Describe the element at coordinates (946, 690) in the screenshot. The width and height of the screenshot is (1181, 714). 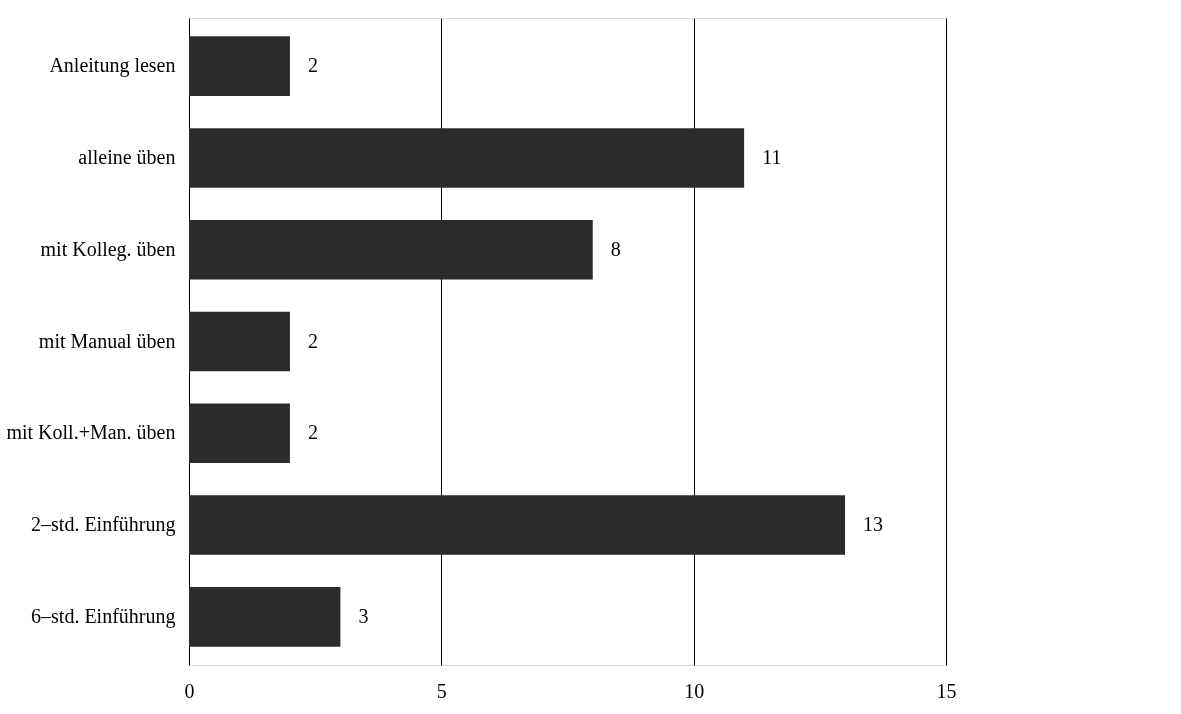
I see `x-tick-label: 15` at that location.